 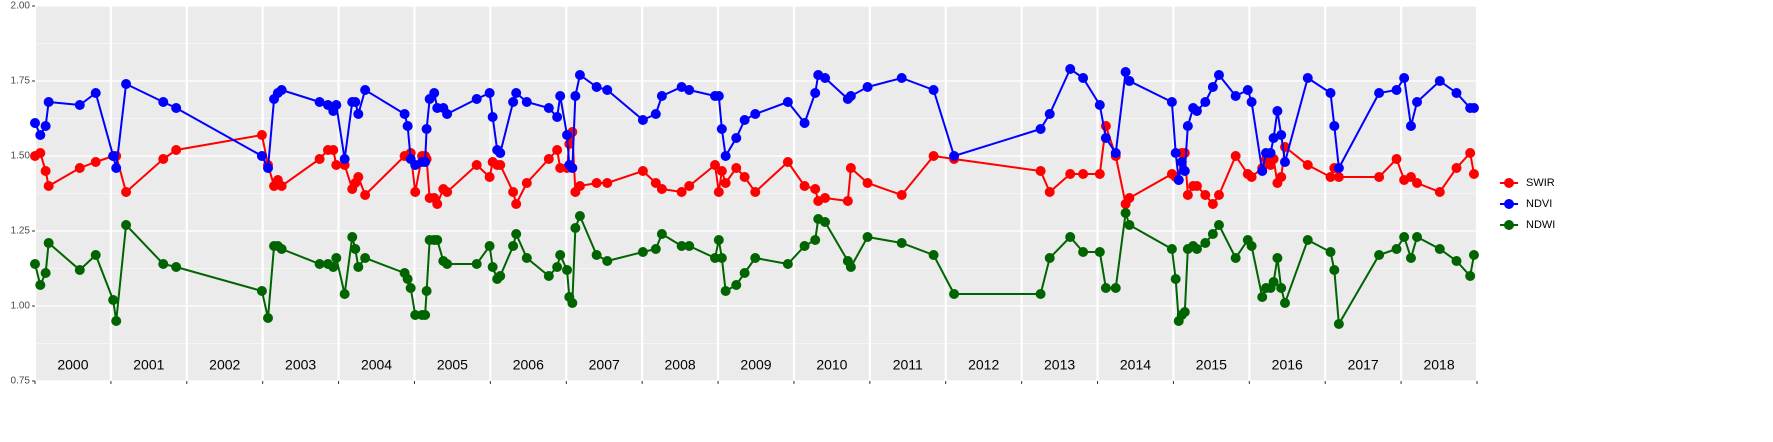 What do you see at coordinates (1438, 365) in the screenshot?
I see `year-label: 2018` at bounding box center [1438, 365].